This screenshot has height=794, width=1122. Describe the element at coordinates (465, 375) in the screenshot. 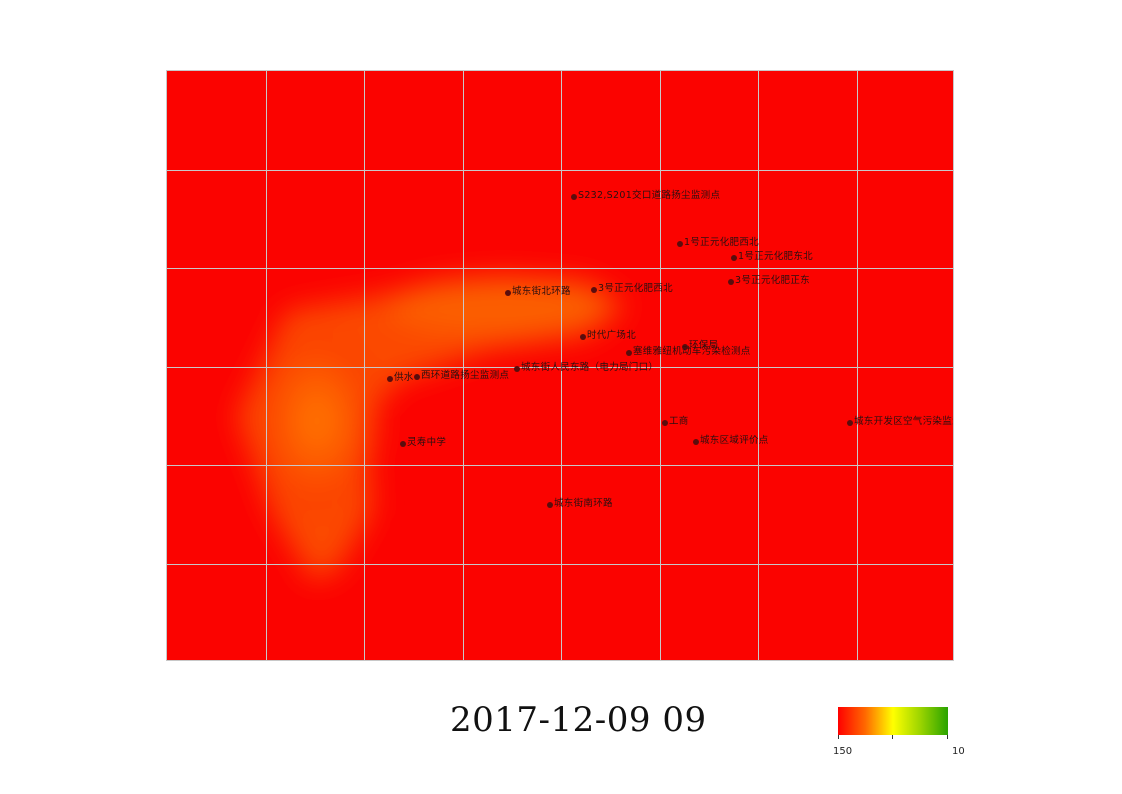

I see `station-label: 西环道路扬尘监测点` at that location.